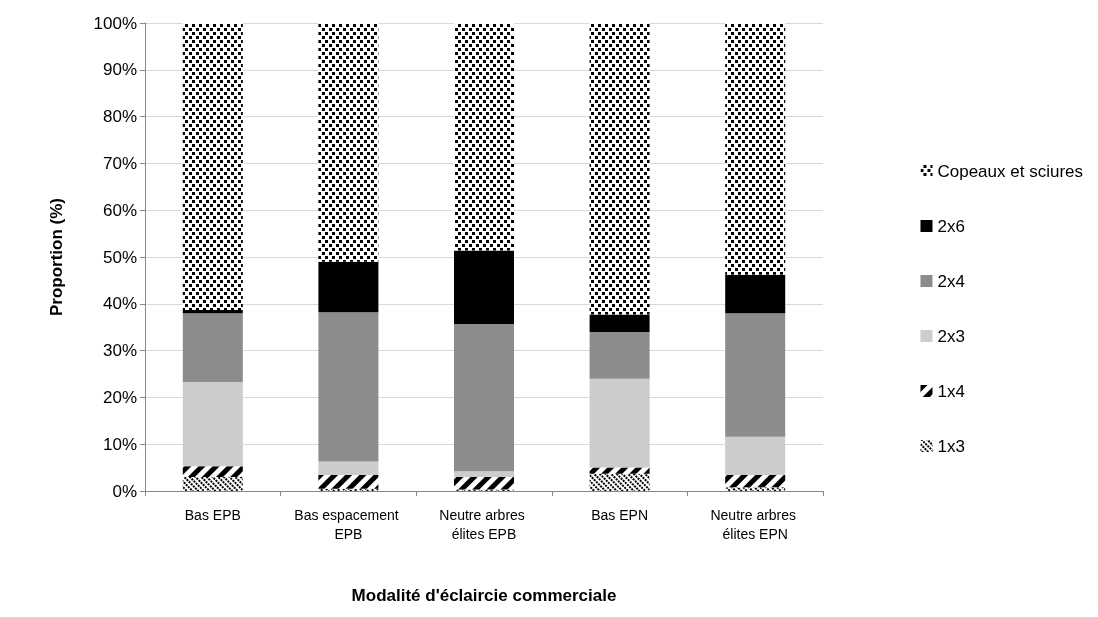  What do you see at coordinates (119, 304) in the screenshot?
I see `y-tick-label: 40%` at bounding box center [119, 304].